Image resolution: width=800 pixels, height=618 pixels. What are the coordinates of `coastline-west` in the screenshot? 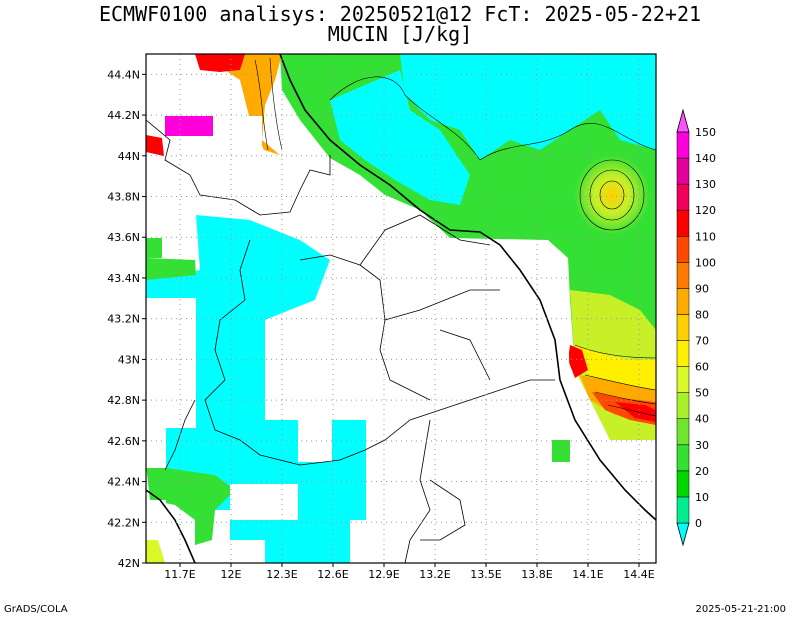 It's located at (171, 526).